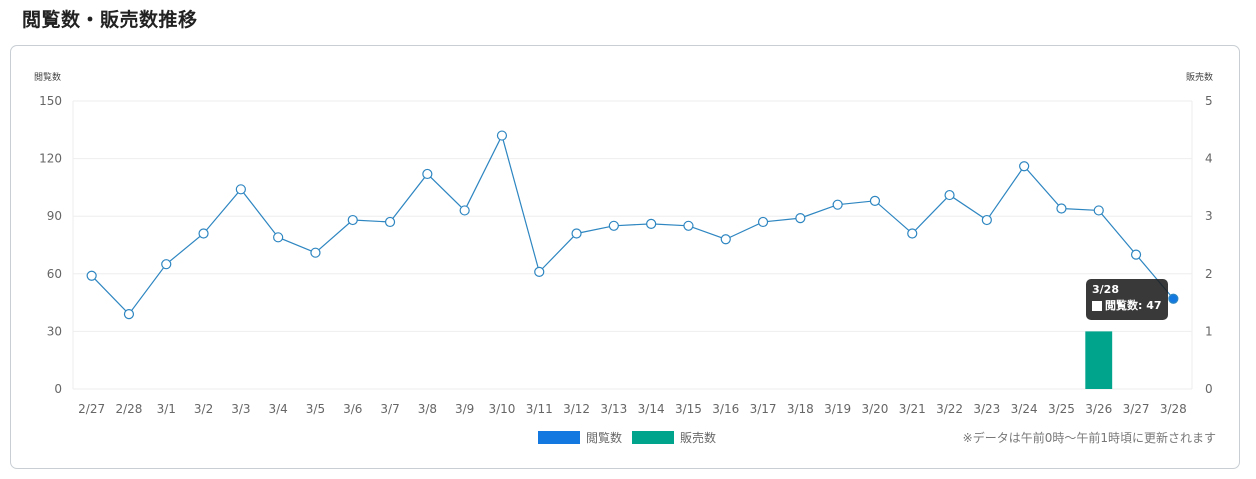  Describe the element at coordinates (54, 274) in the screenshot. I see `left-axis-tick: 60` at that location.